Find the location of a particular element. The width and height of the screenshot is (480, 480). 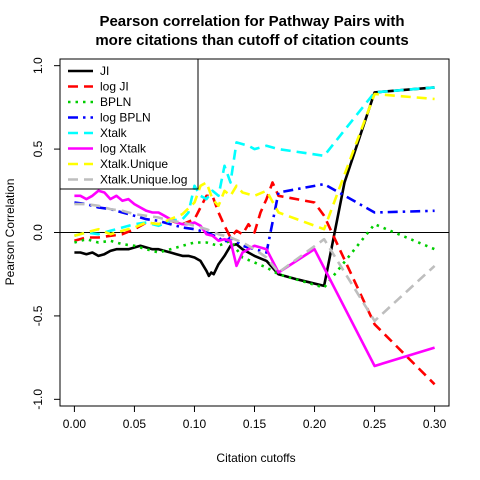

x-tick-label-3: 0.15 is located at coordinates (255, 424).